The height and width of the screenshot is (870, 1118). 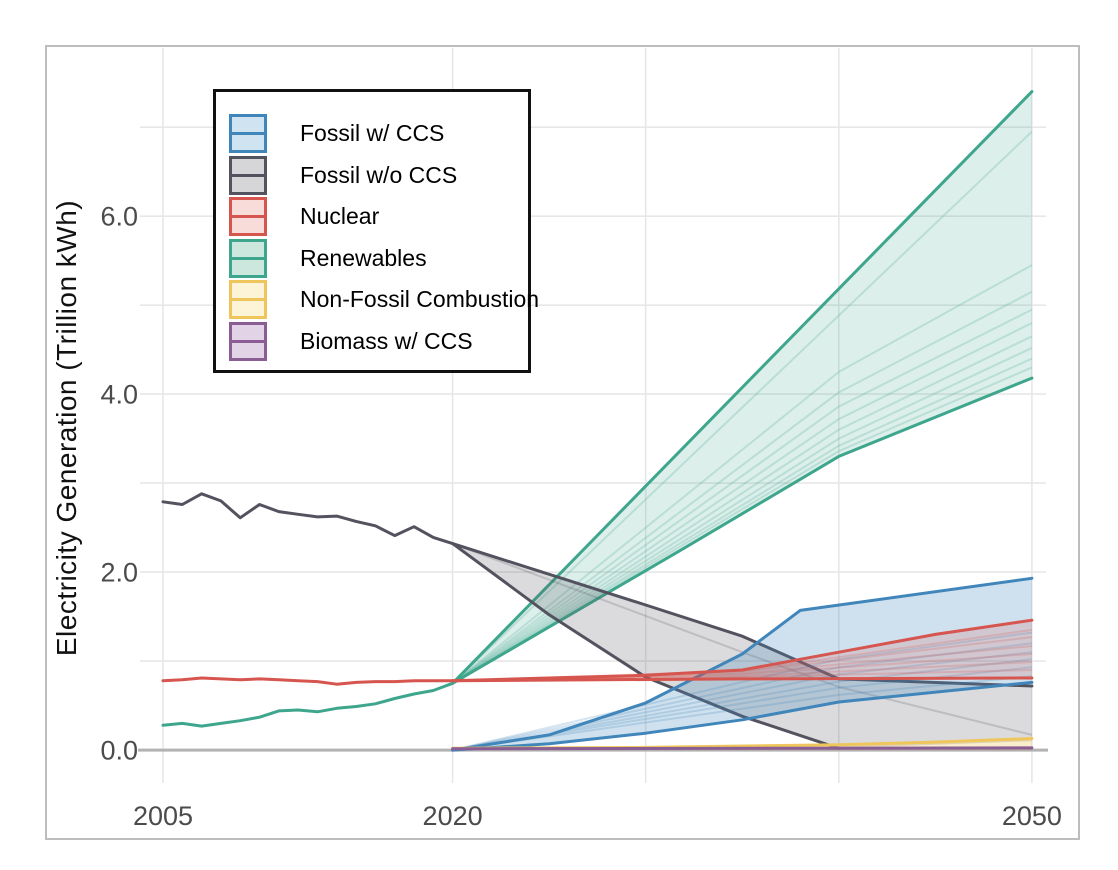 I want to click on legend-item-biomass-w-ccs: Biomass w/ CCS, so click(x=372, y=342).